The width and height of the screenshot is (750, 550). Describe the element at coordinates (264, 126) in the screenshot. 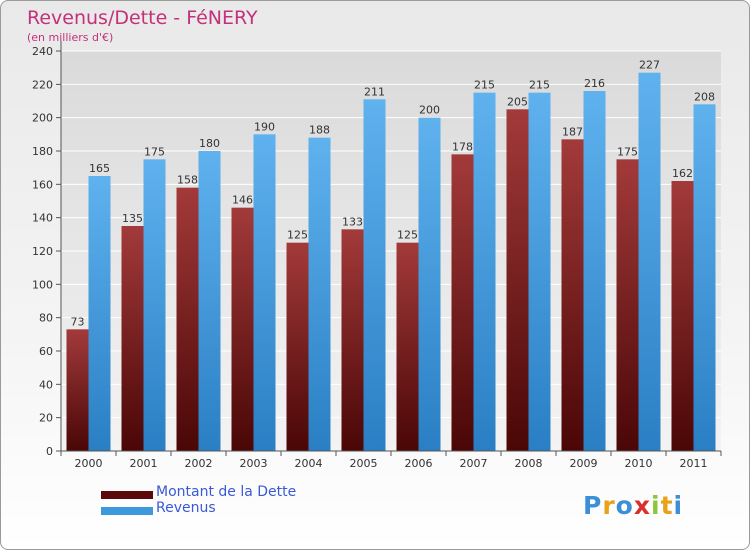

I see `bar-value-label: 190` at that location.